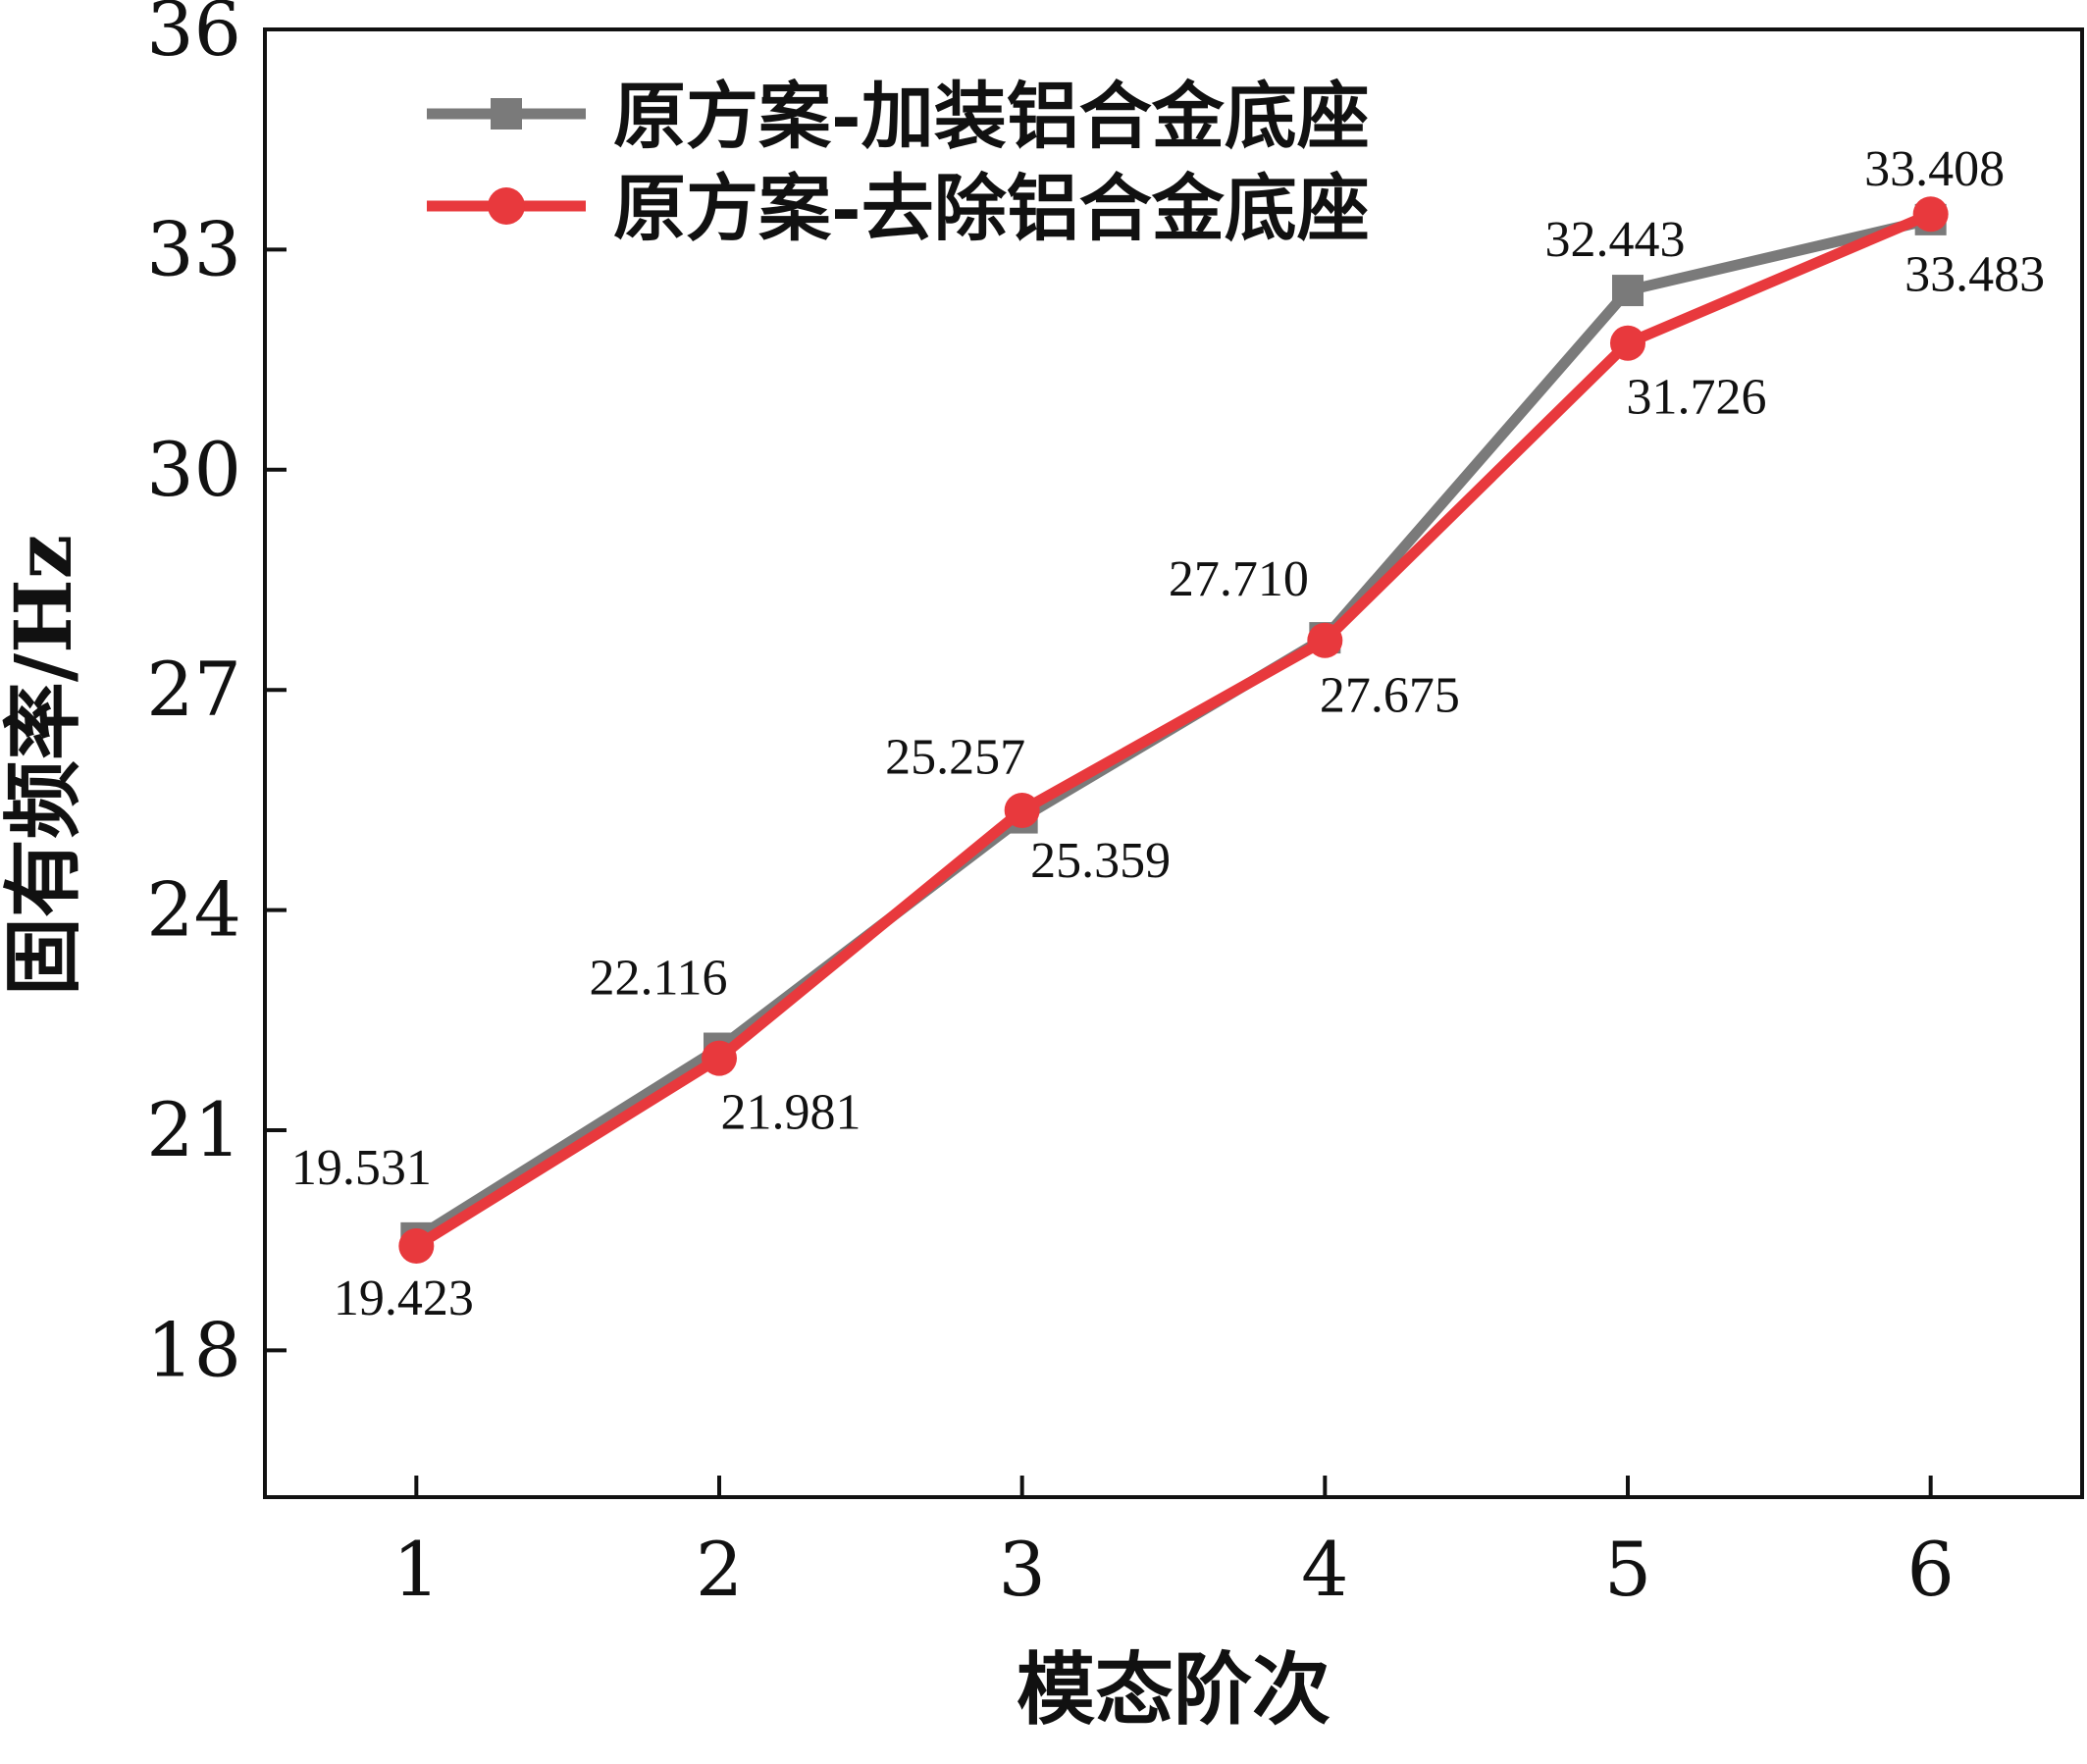 The image size is (2087, 1764). I want to click on data-label-s2-p2: 21.981, so click(791, 1113).